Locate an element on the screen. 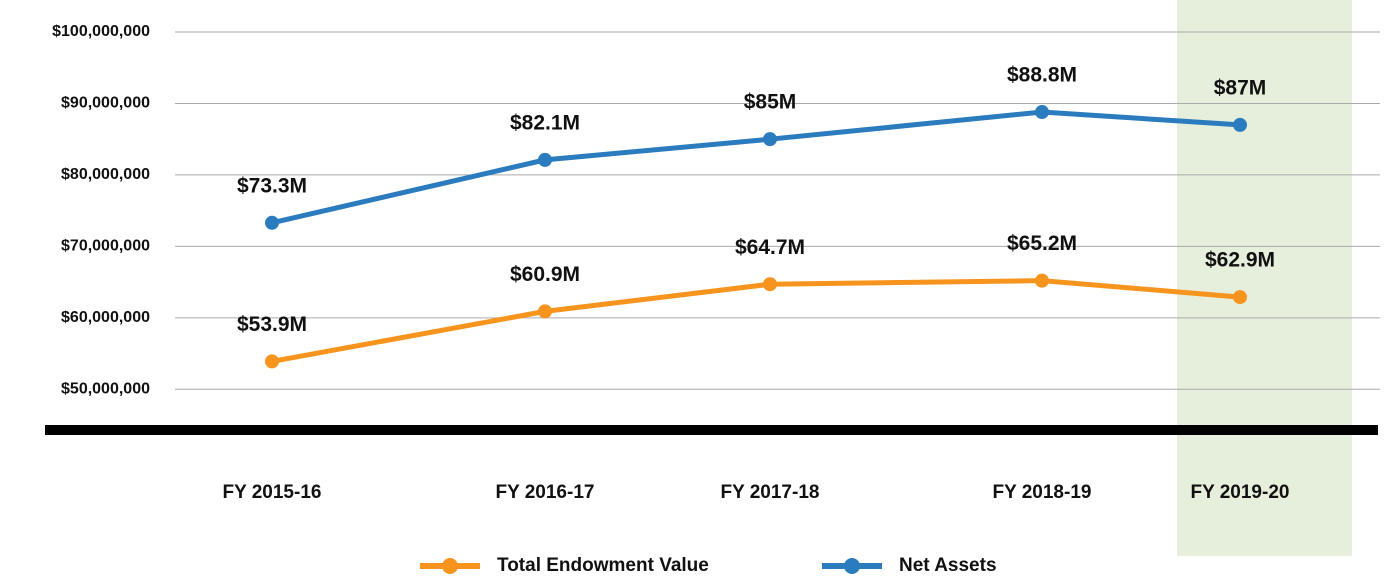 This screenshot has height=583, width=1391. data-label: $85M is located at coordinates (770, 102).